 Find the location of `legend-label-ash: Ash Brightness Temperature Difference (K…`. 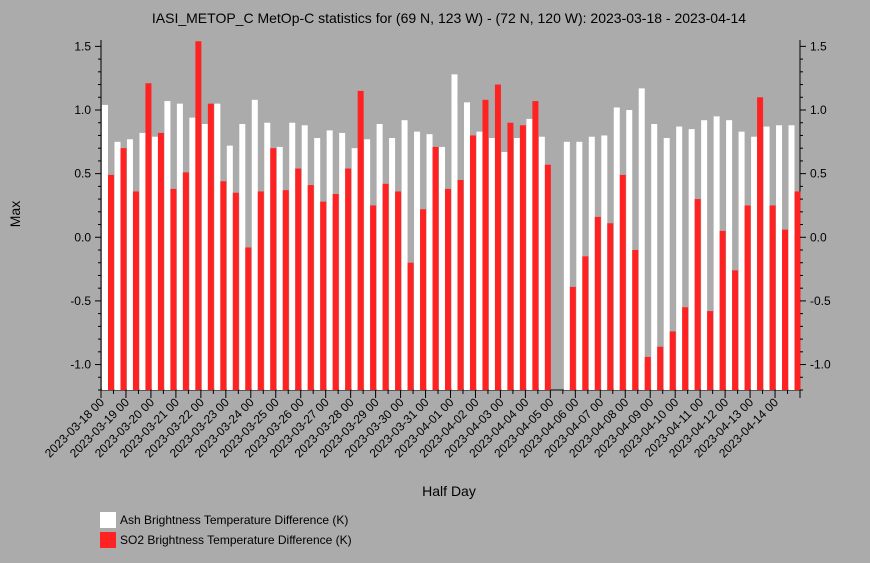

legend-label-ash: Ash Brightness Temperature Difference (K… is located at coordinates (234, 520).